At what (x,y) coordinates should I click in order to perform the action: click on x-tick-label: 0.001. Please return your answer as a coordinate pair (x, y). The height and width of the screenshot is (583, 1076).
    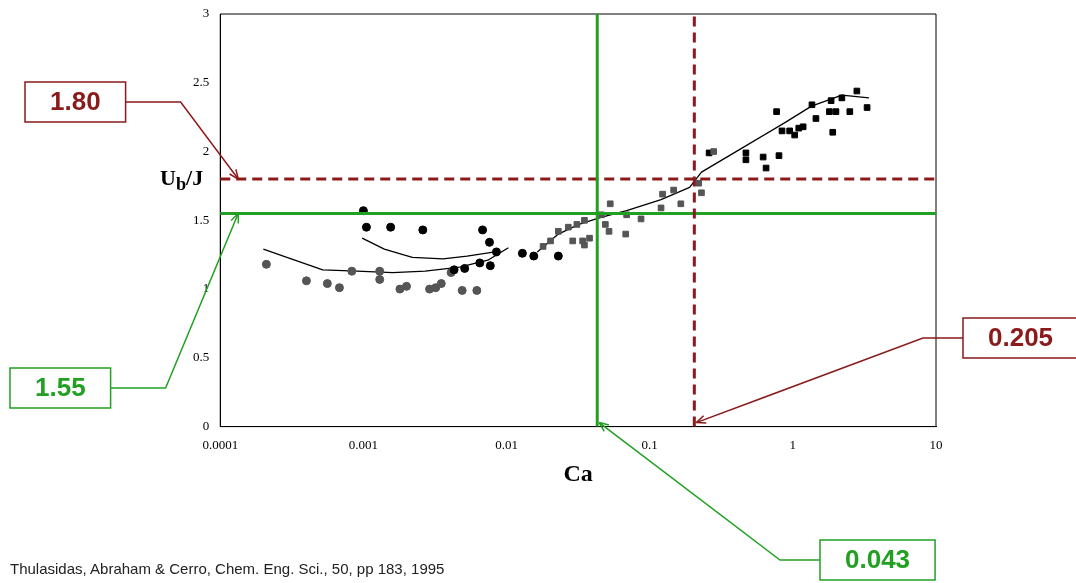
    Looking at the image, I should click on (363, 444).